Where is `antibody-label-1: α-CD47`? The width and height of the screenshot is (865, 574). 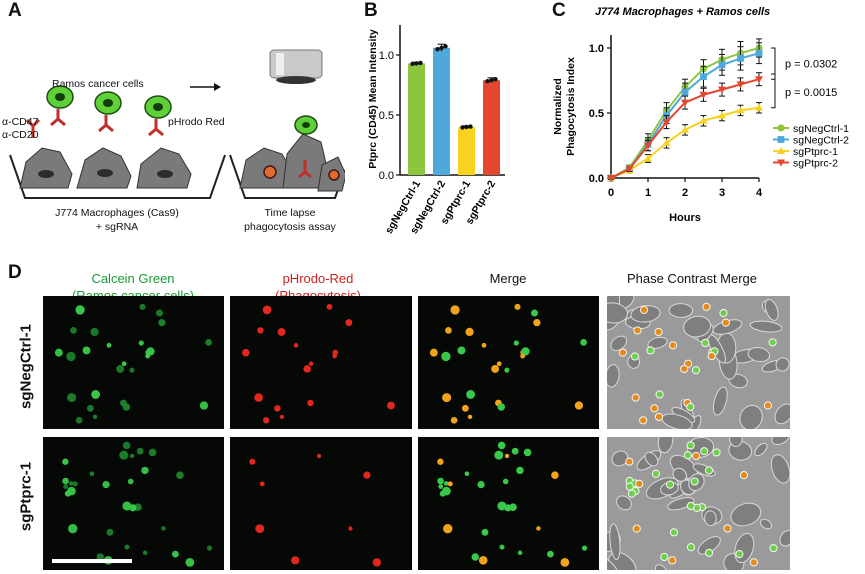
antibody-label-1: α-CD47 is located at coordinates (20, 122).